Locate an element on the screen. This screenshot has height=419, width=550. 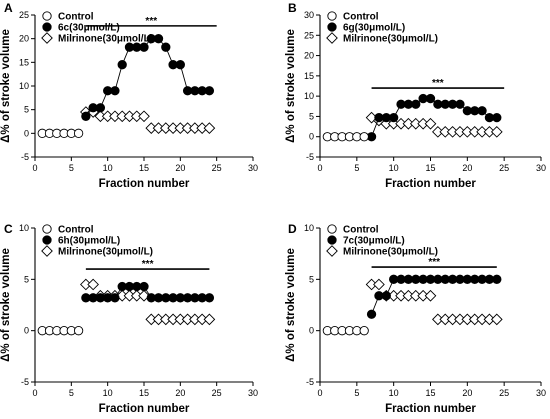
panel-letter: C is located at coordinates (8, 229).